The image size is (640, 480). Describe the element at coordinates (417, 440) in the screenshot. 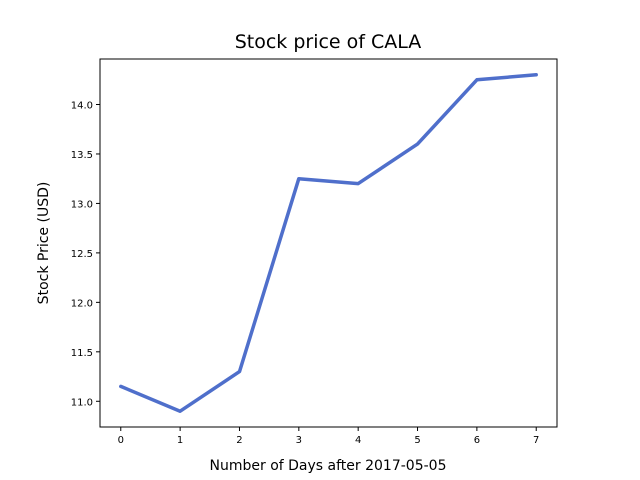

I see `x-tick-label: 5` at that location.